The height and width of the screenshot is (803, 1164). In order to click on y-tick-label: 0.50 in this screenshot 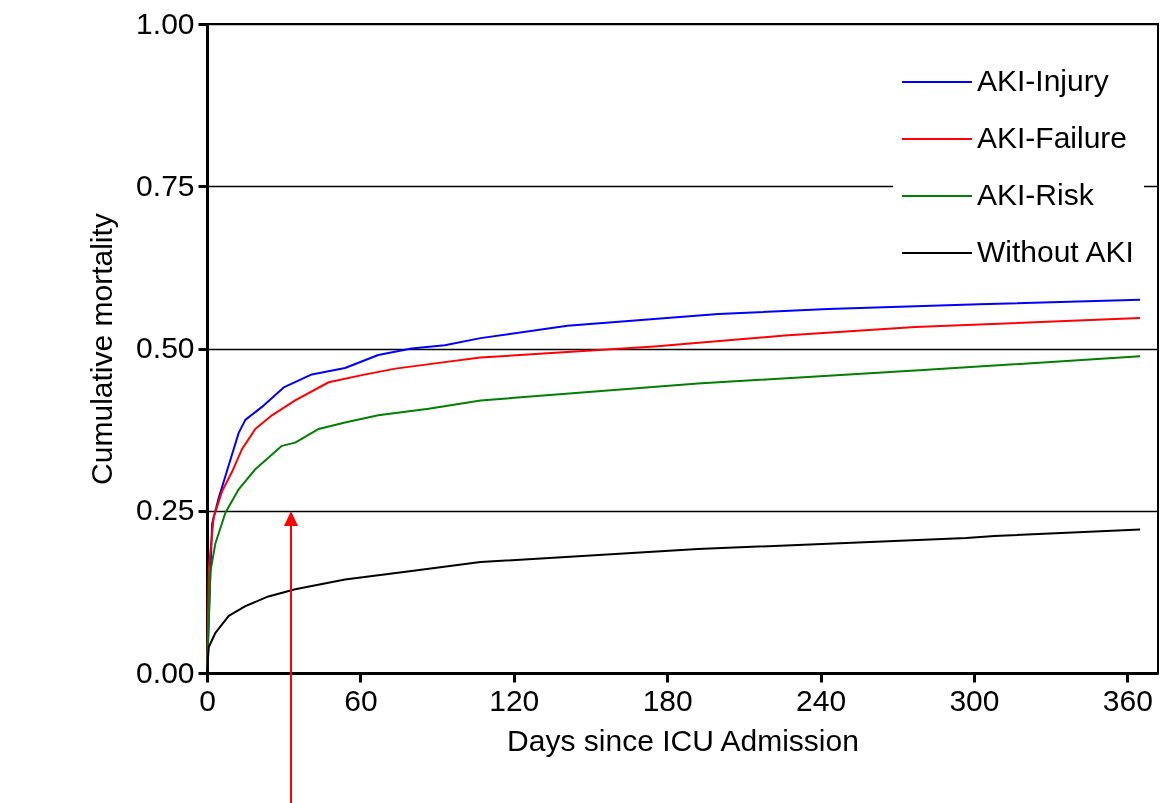, I will do `click(165, 347)`.